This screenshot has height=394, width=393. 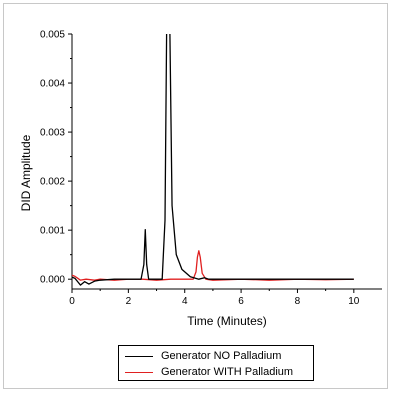 I want to click on legend-swatch-no-palladium, so click(x=139, y=356).